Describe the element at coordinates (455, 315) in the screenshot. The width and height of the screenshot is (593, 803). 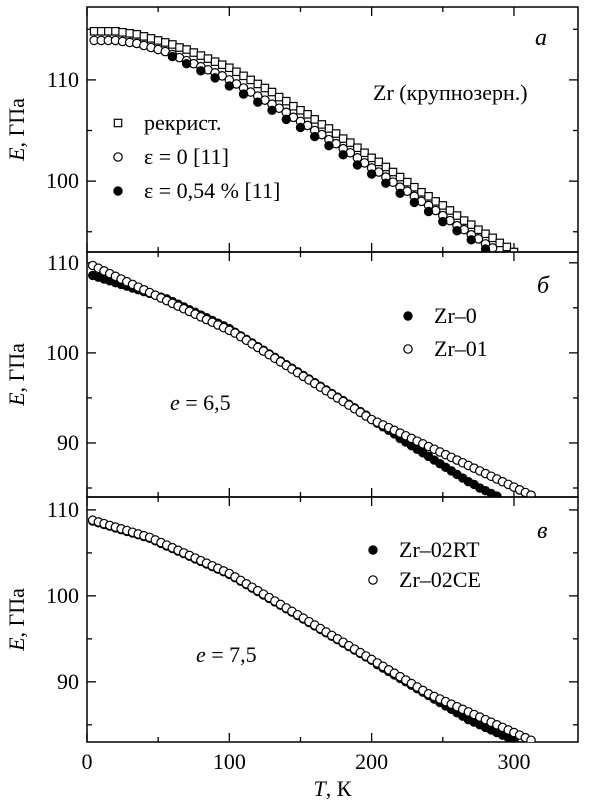
I see `legend-label: Zr–0` at that location.